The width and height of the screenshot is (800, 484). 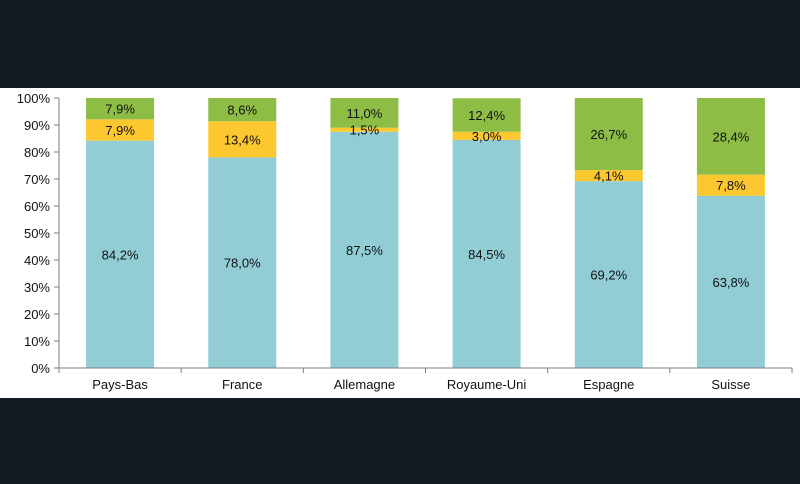 I want to click on category-label-0: Pays-Bas, so click(x=120, y=384).